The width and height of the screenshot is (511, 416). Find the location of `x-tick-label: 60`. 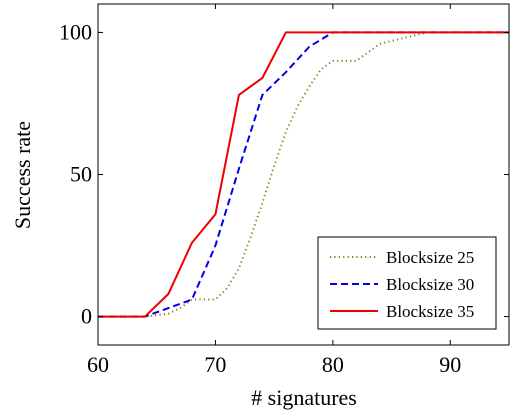

x-tick-label: 60 is located at coordinates (98, 364).